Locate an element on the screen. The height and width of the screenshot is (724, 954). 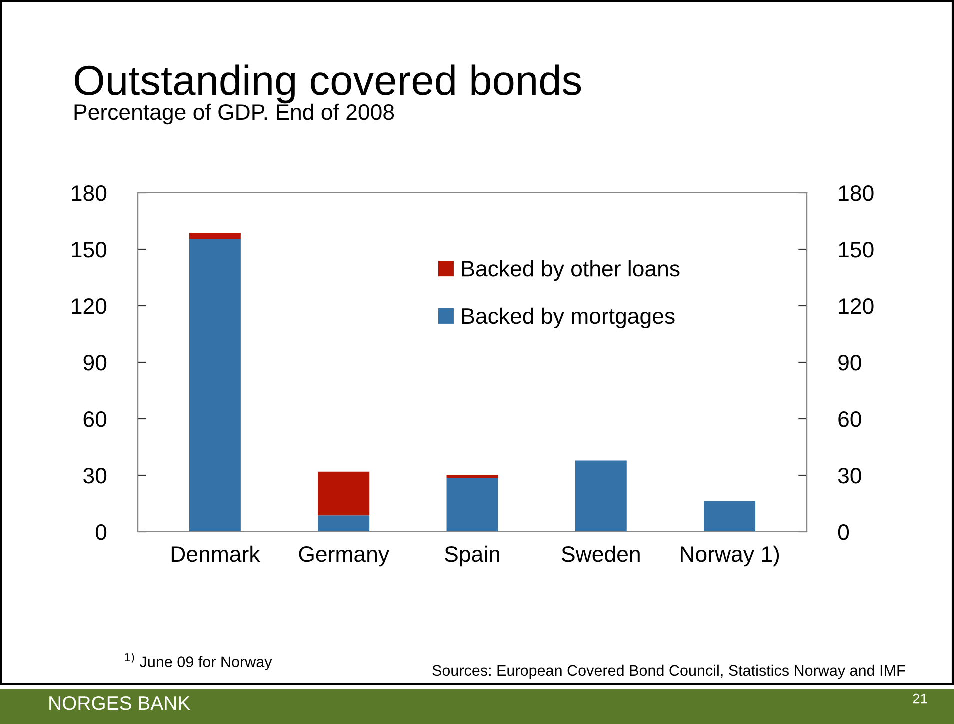
y2-tick-label: 120 is located at coordinates (856, 306).